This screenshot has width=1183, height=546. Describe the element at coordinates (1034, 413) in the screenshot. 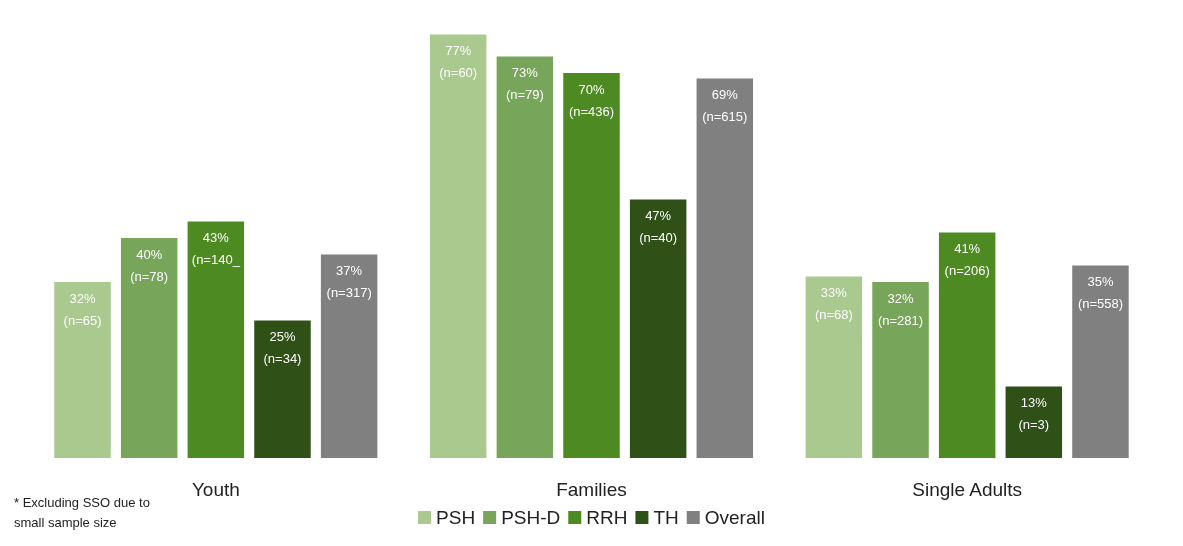

I see `data-label: 13% (n=3)` at that location.